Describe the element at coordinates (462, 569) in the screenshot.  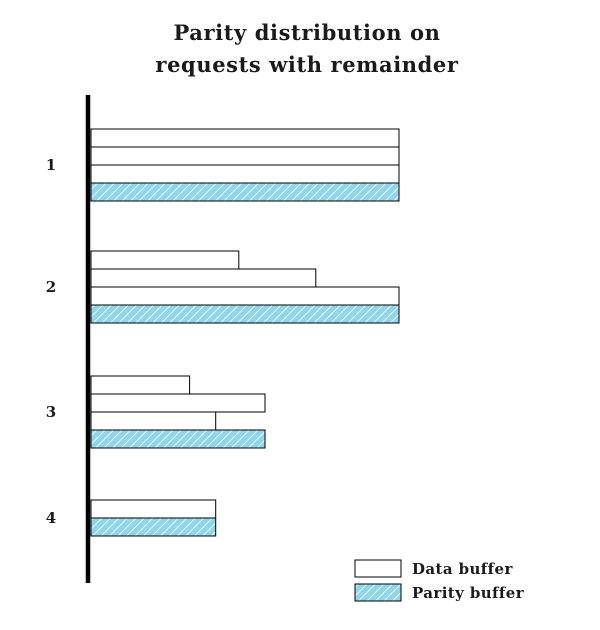
I see `legend-label-data: Data buffer` at that location.